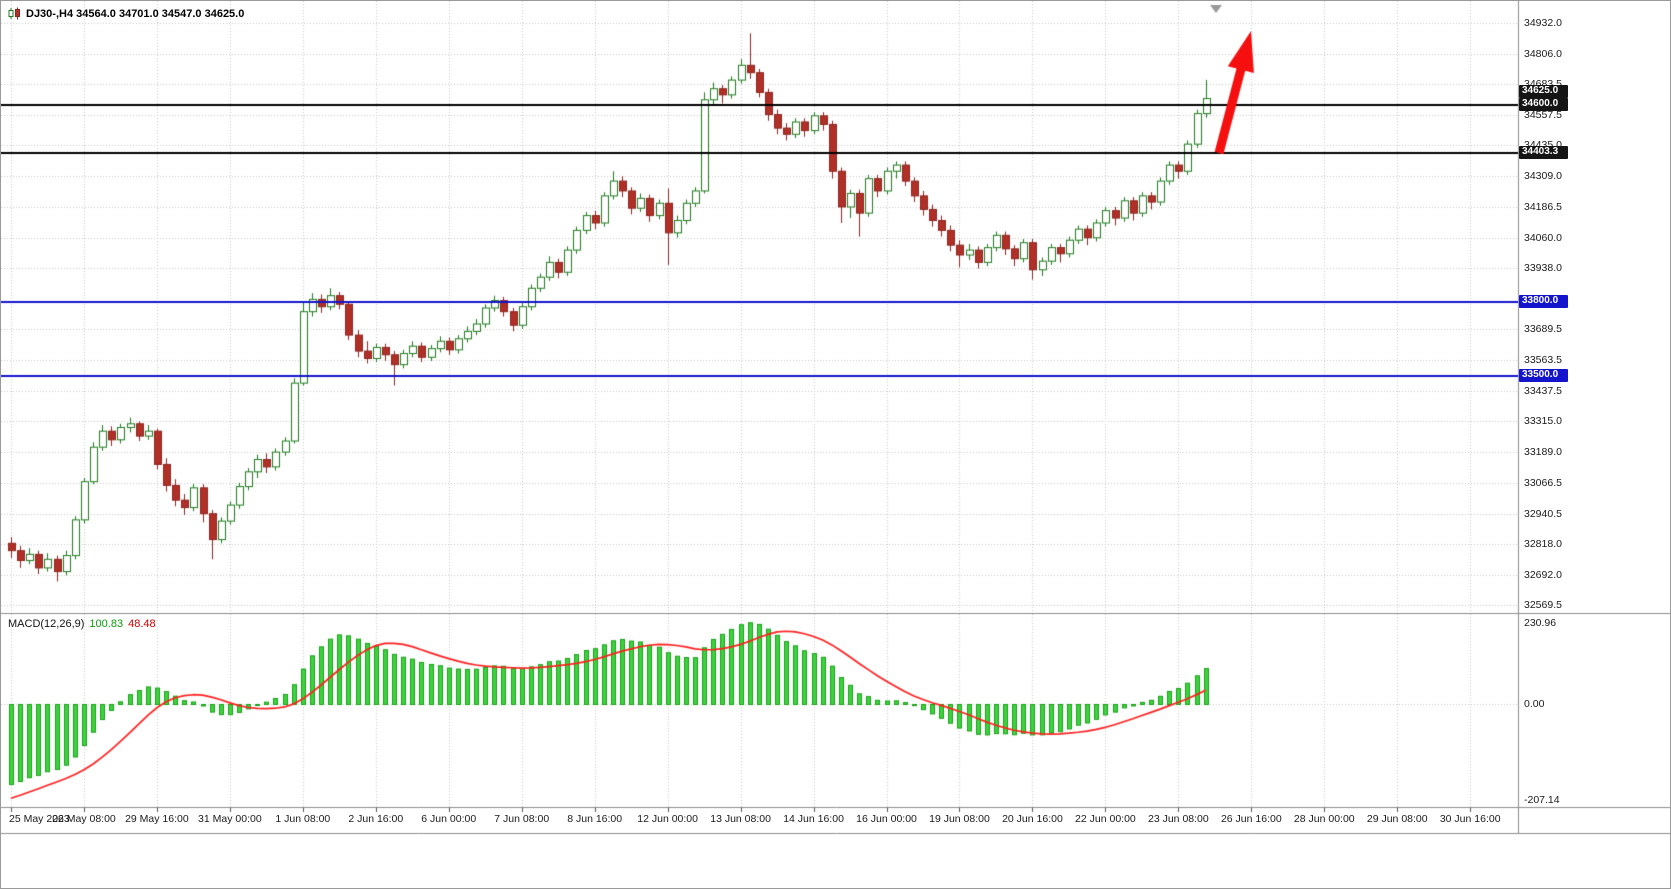 Image resolution: width=1671 pixels, height=889 pixels. I want to click on price-axis-label: 34932.0, so click(1543, 22).